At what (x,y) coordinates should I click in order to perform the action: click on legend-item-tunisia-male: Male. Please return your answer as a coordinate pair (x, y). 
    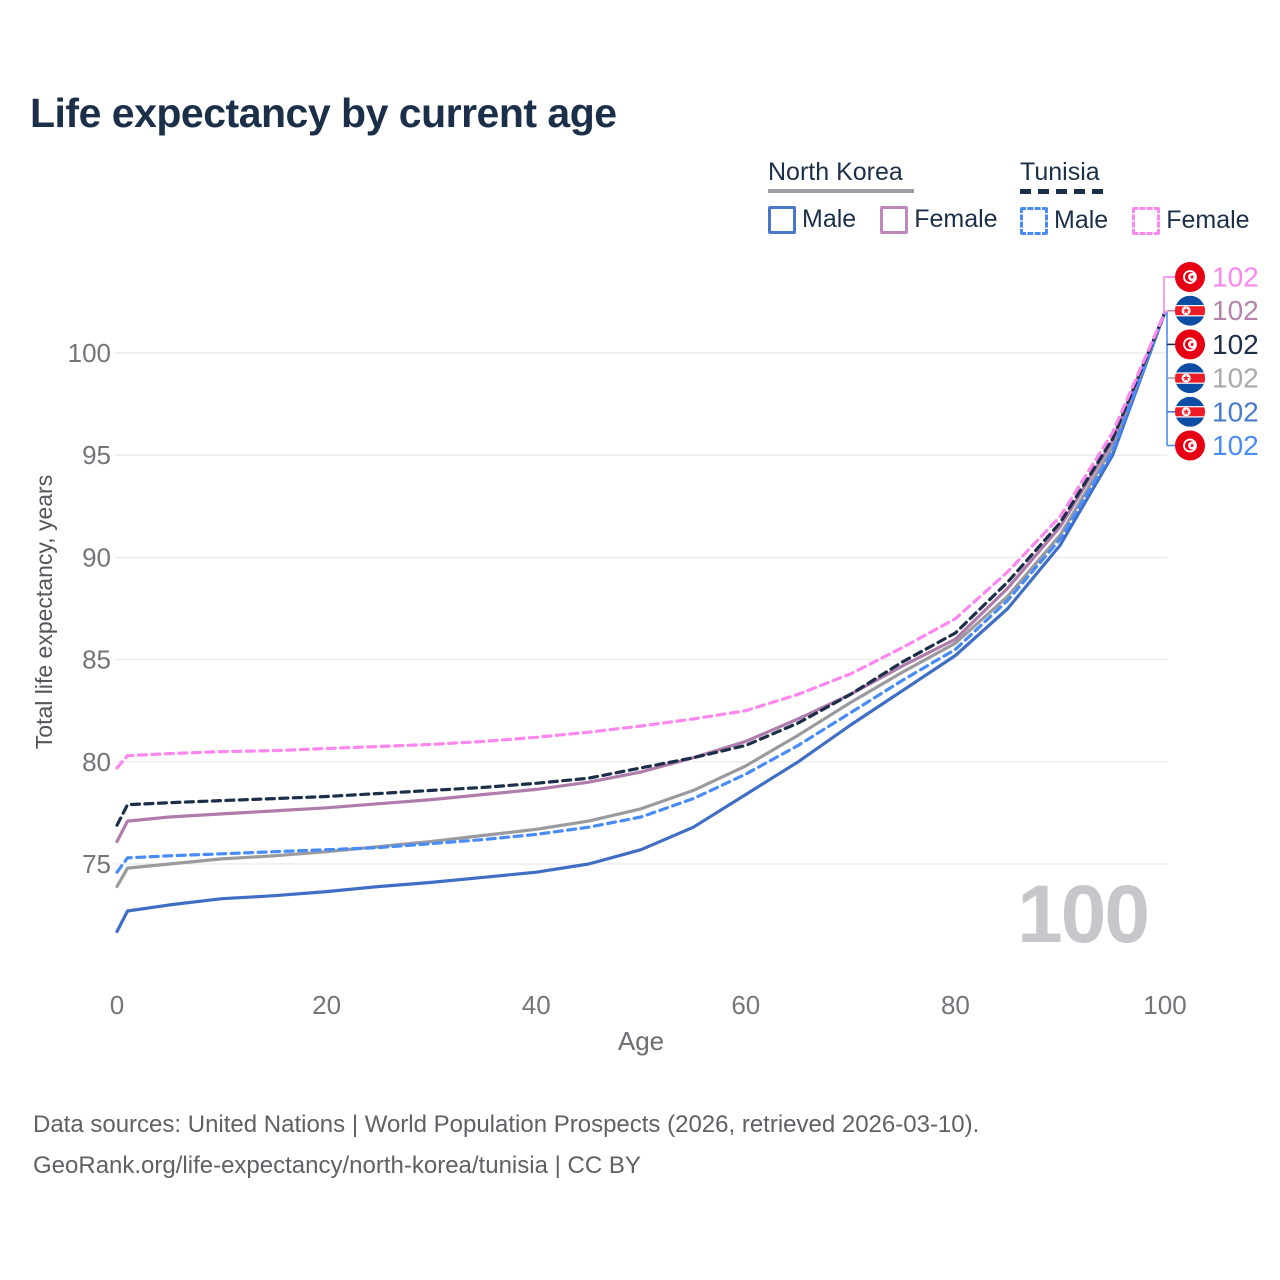
    Looking at the image, I should click on (1064, 220).